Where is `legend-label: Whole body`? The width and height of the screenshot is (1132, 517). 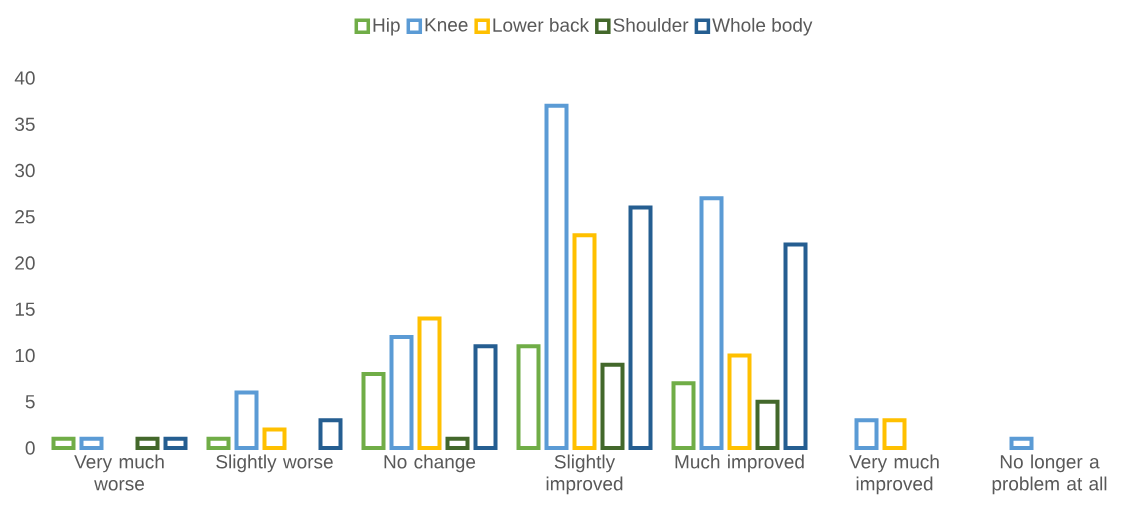
legend-label: Whole body is located at coordinates (762, 26).